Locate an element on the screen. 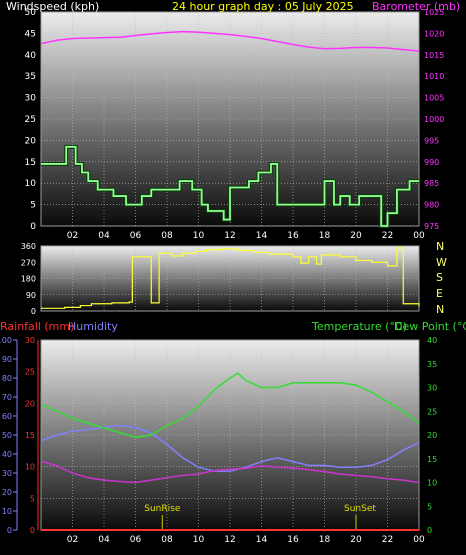 The height and width of the screenshot is (555, 466). bot-x-tick-label: 00 is located at coordinates (419, 540).